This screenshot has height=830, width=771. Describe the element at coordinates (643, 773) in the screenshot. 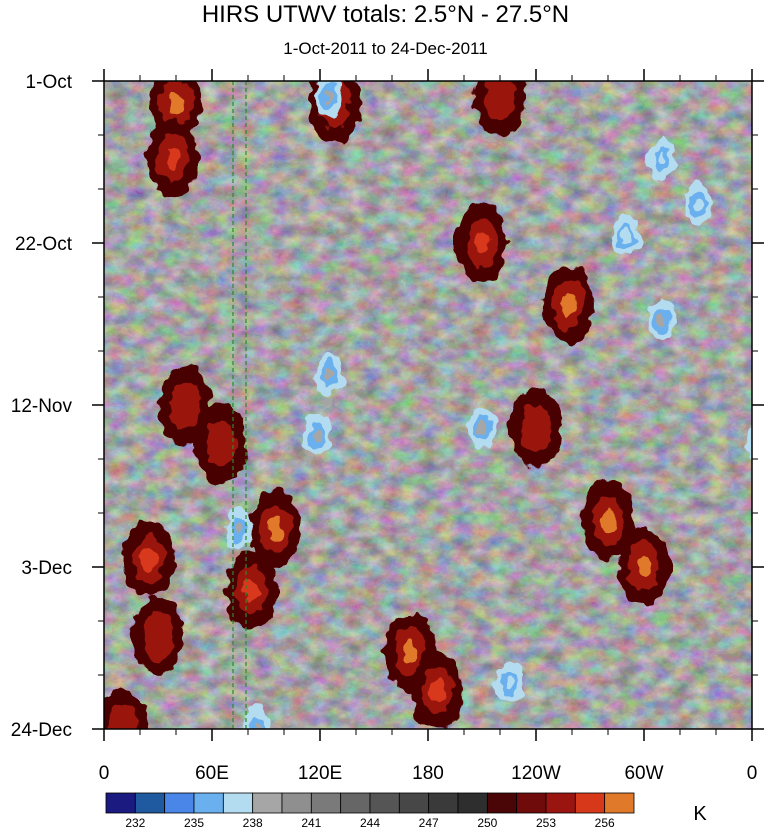

I see `x-tick-label-5: 60W` at that location.